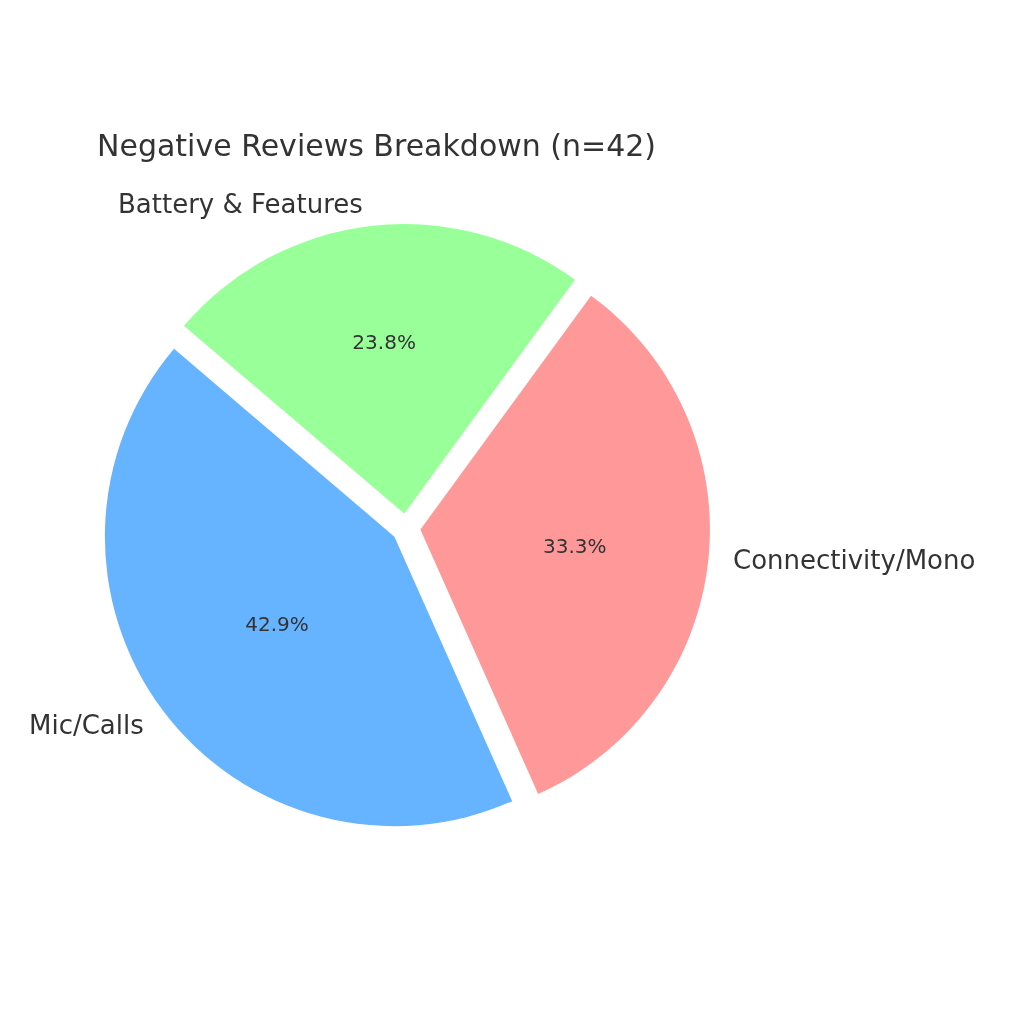 The image size is (1024, 1024). Describe the element at coordinates (574, 545) in the screenshot. I see `data-label: 33.3%` at that location.